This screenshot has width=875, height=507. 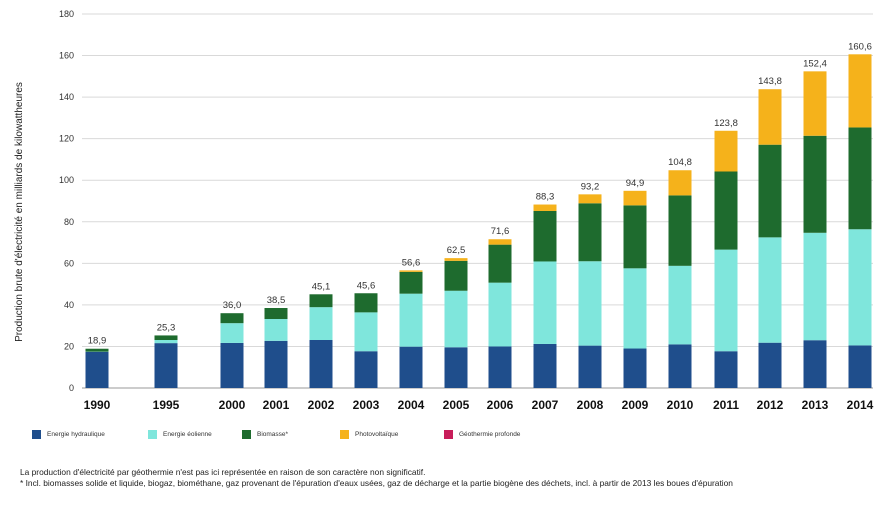 What do you see at coordinates (456, 405) in the screenshot?
I see `x-tick-label: 2005` at bounding box center [456, 405].